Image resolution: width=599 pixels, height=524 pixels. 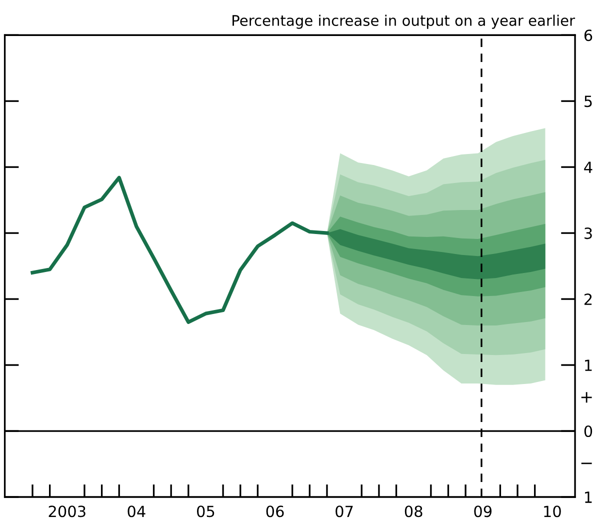 I want to click on y-tick-label: 5, so click(x=588, y=102).